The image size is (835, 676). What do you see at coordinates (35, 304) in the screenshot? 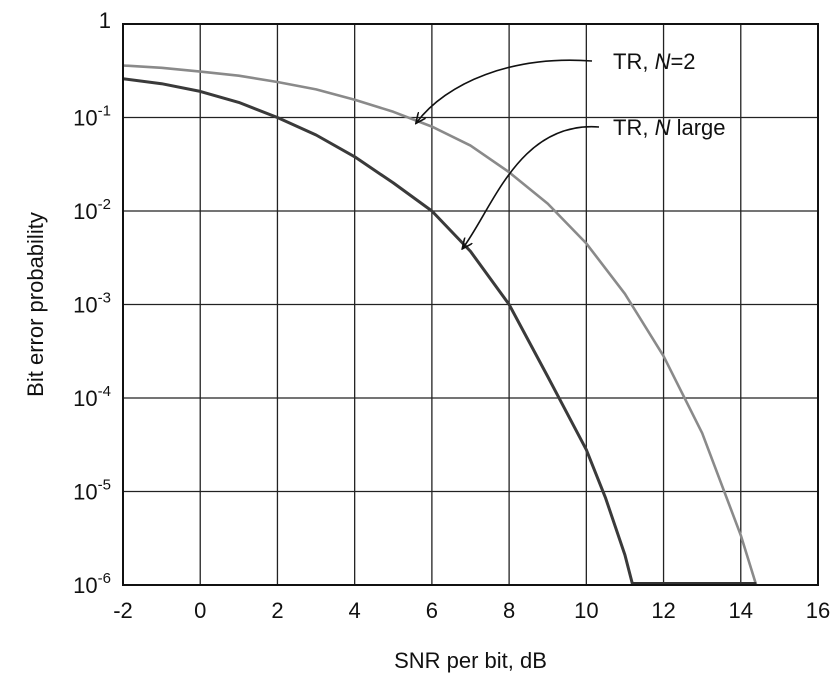
I see `y-axis-label: Bit error probability` at bounding box center [35, 304].